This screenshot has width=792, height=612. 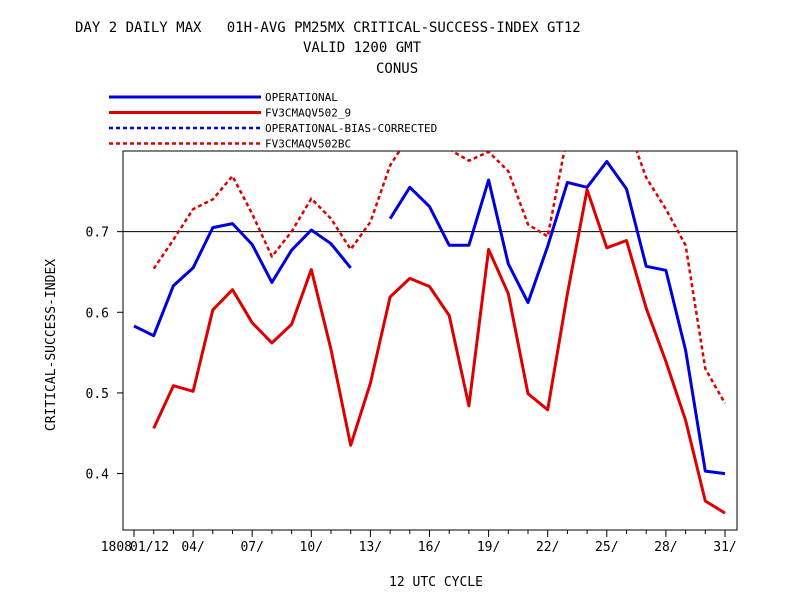 What do you see at coordinates (436, 582) in the screenshot?
I see `x-axis-label: 12 UTC CYCLE` at bounding box center [436, 582].